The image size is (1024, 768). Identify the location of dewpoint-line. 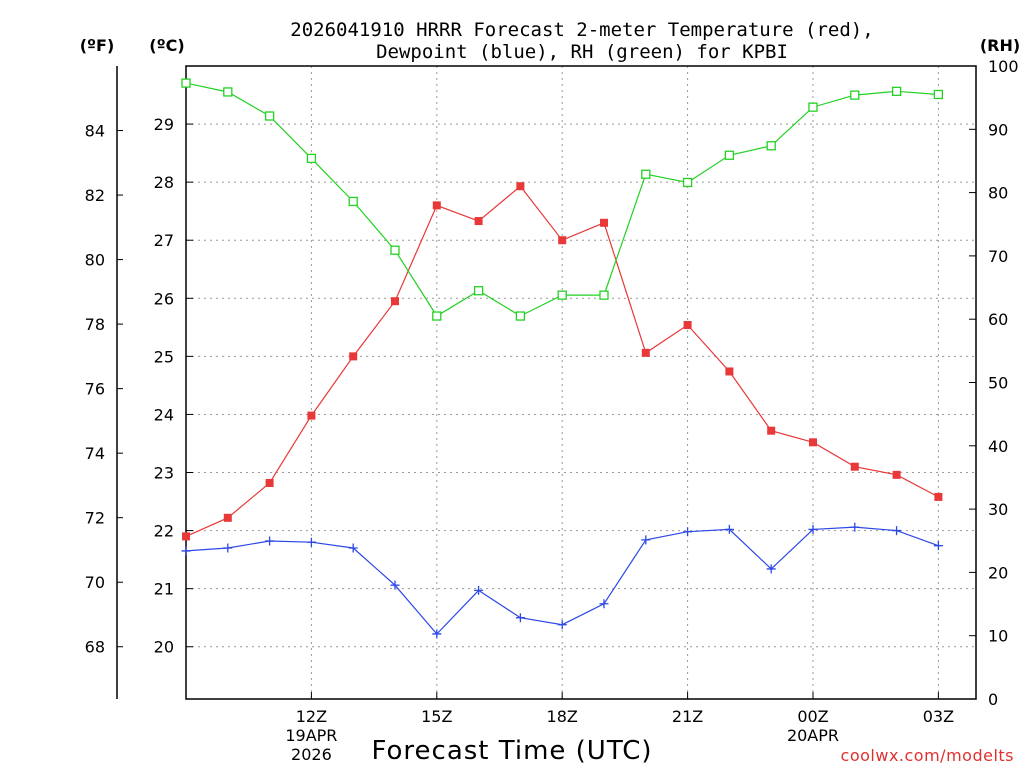
(562, 580).